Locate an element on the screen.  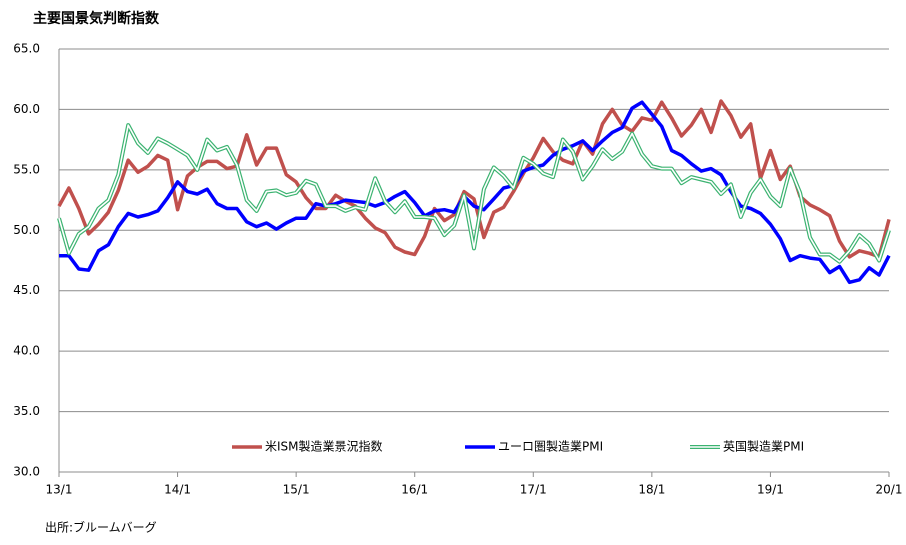
y-tick-label: 55.0 is located at coordinates (26, 169).